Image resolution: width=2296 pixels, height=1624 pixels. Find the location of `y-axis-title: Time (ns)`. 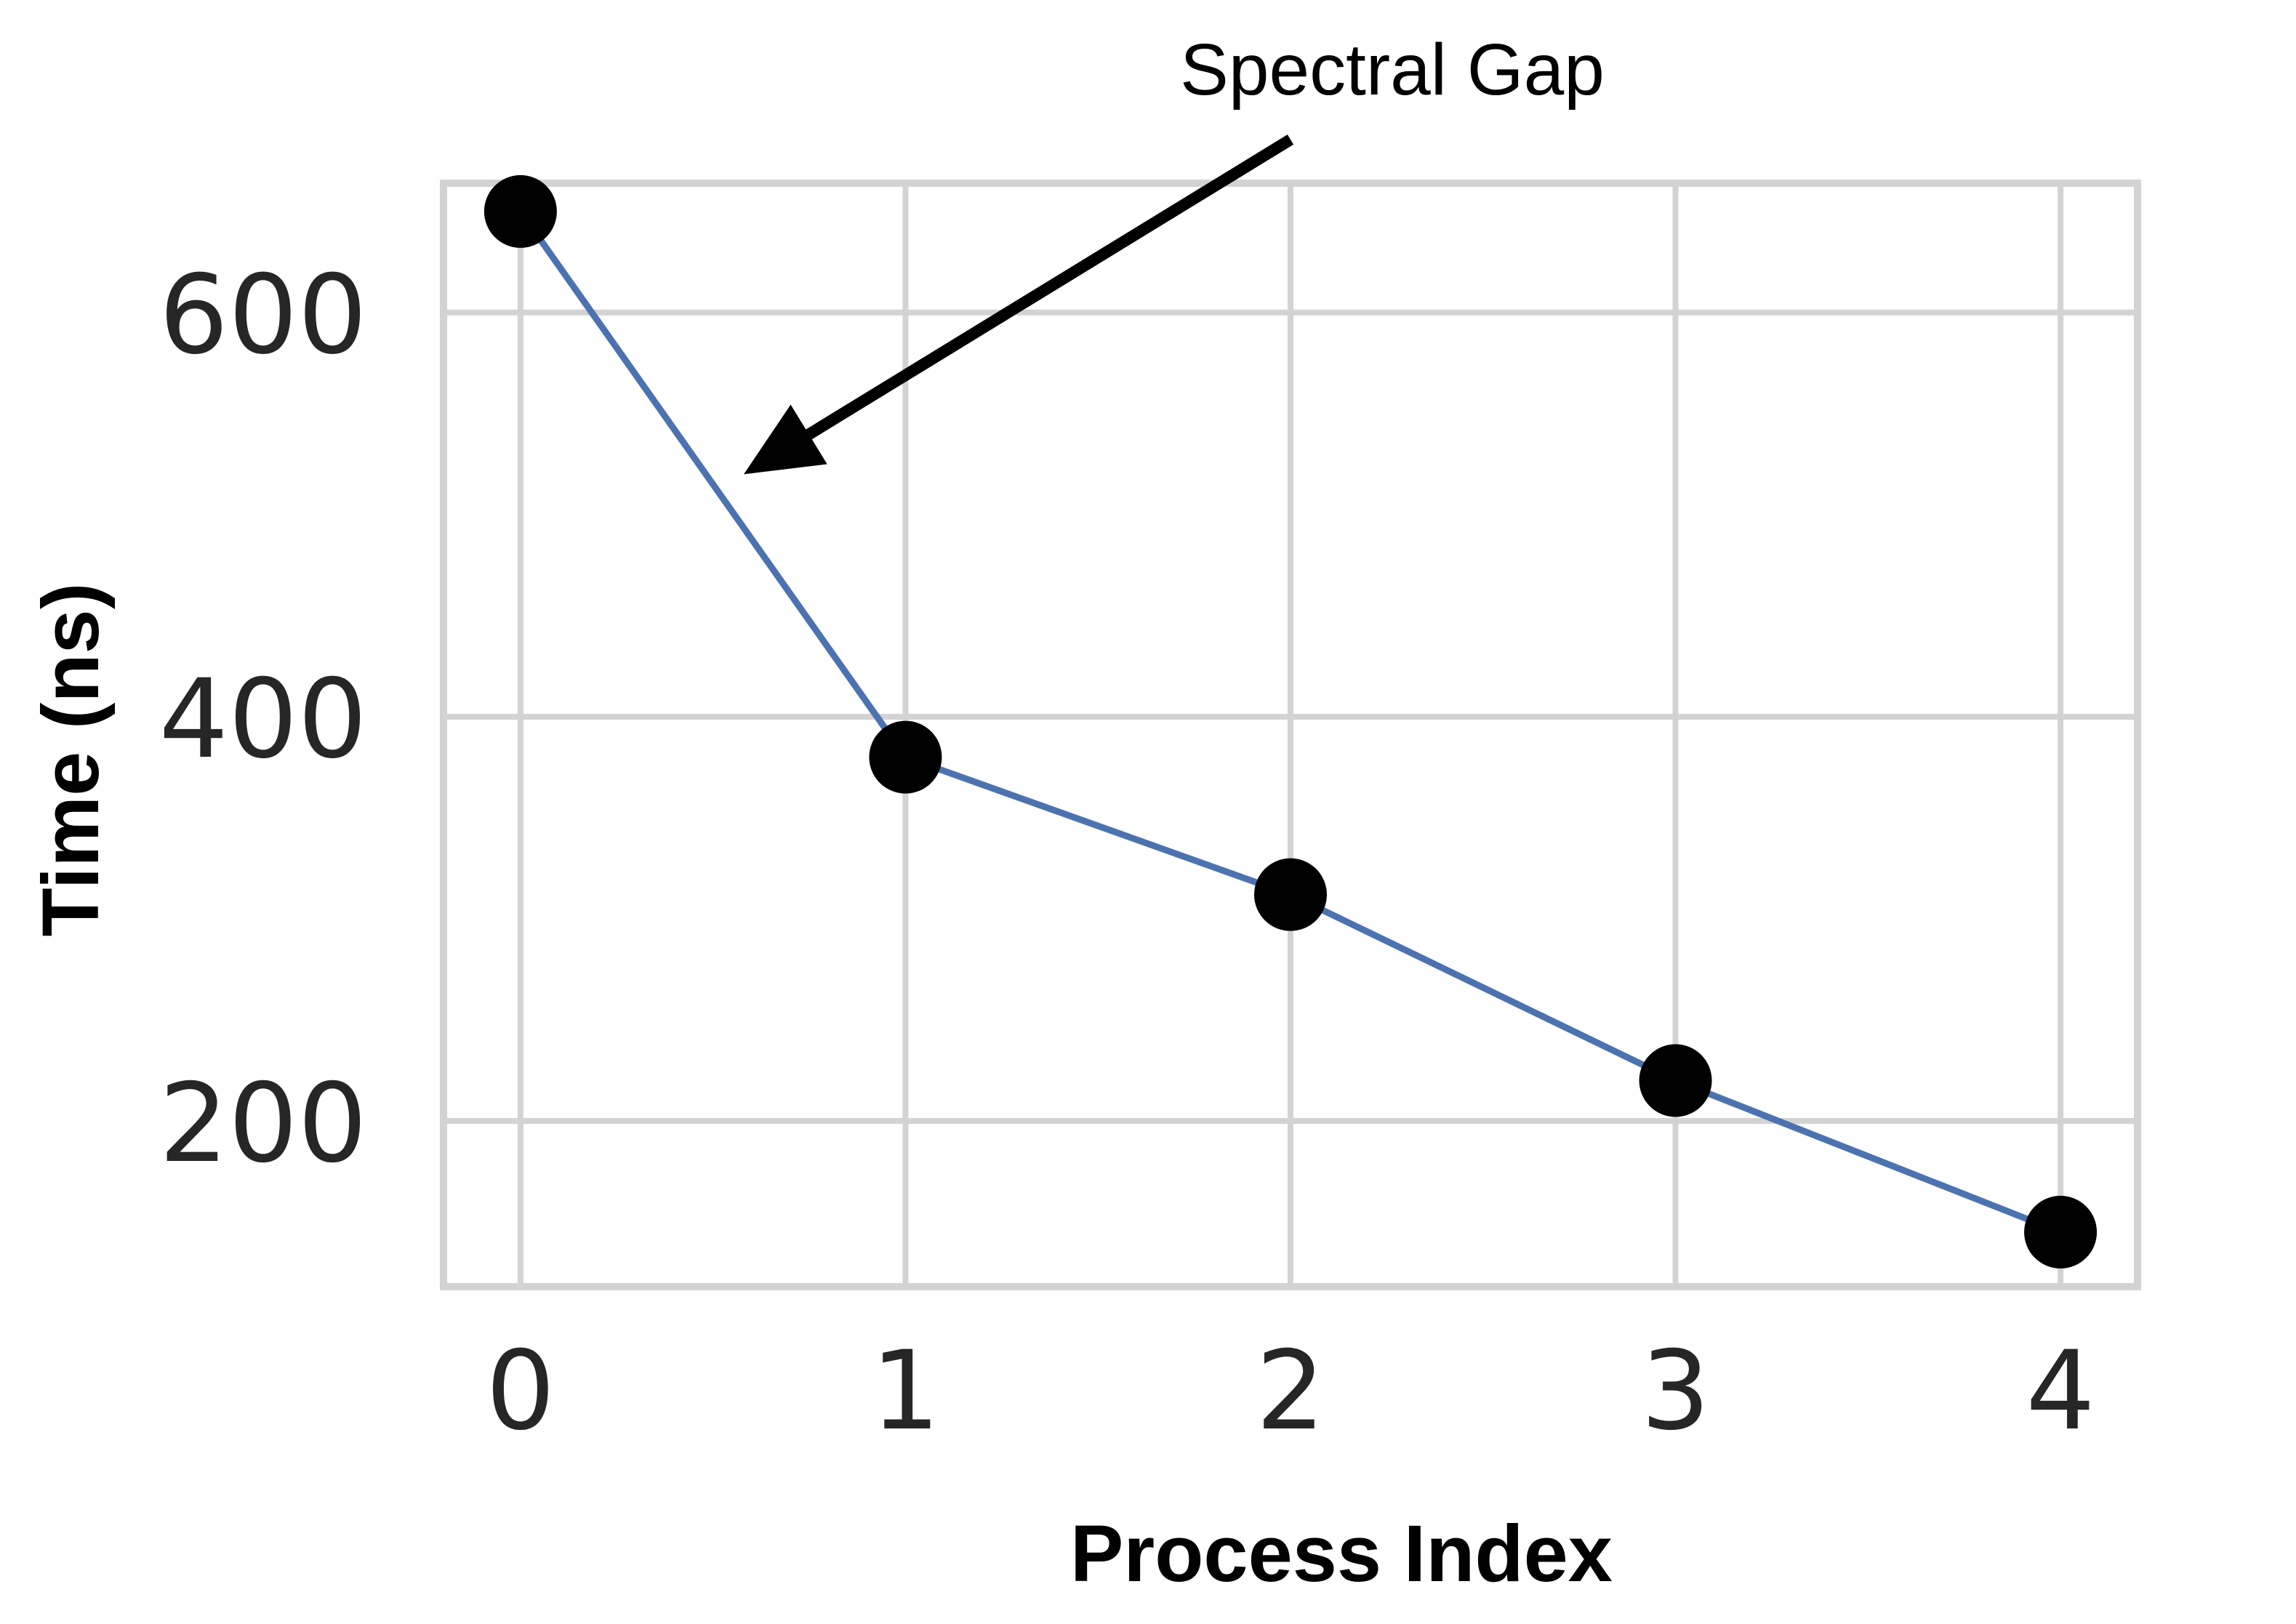

y-axis-title: Time (ns) is located at coordinates (71, 760).